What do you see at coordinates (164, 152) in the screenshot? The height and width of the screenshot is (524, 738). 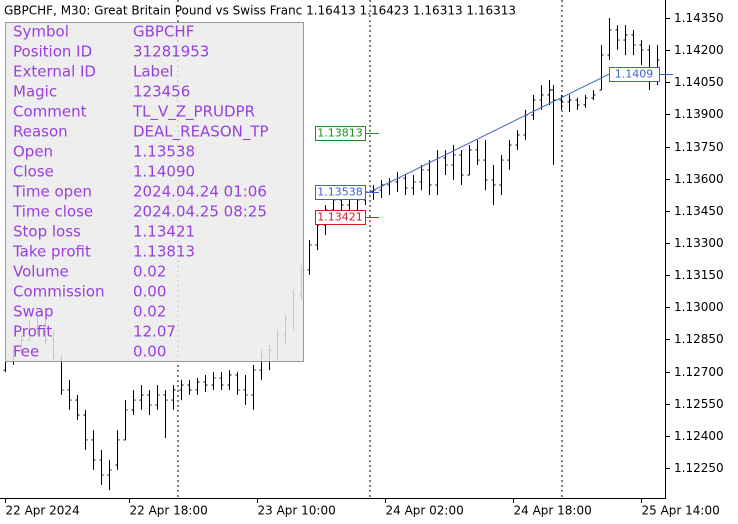 I see `panel-value: 1.13538` at bounding box center [164, 152].